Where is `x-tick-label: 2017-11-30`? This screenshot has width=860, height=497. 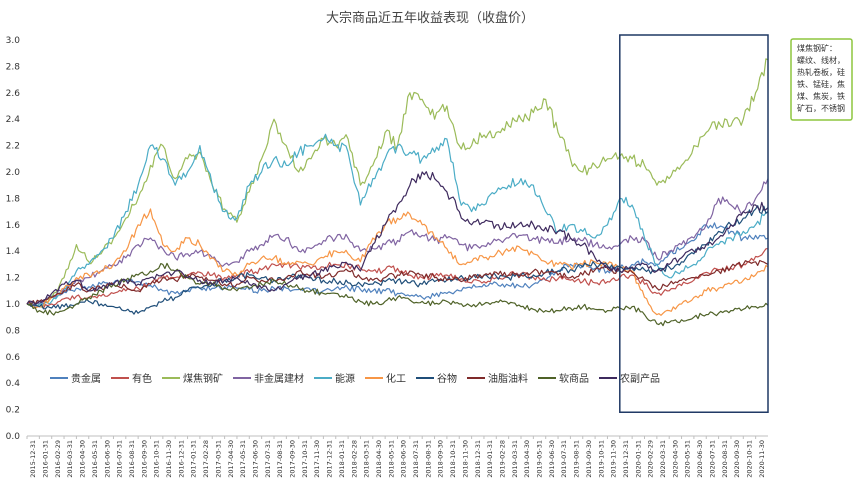 x-tick-label: 2017-11-30 is located at coordinates (317, 459).